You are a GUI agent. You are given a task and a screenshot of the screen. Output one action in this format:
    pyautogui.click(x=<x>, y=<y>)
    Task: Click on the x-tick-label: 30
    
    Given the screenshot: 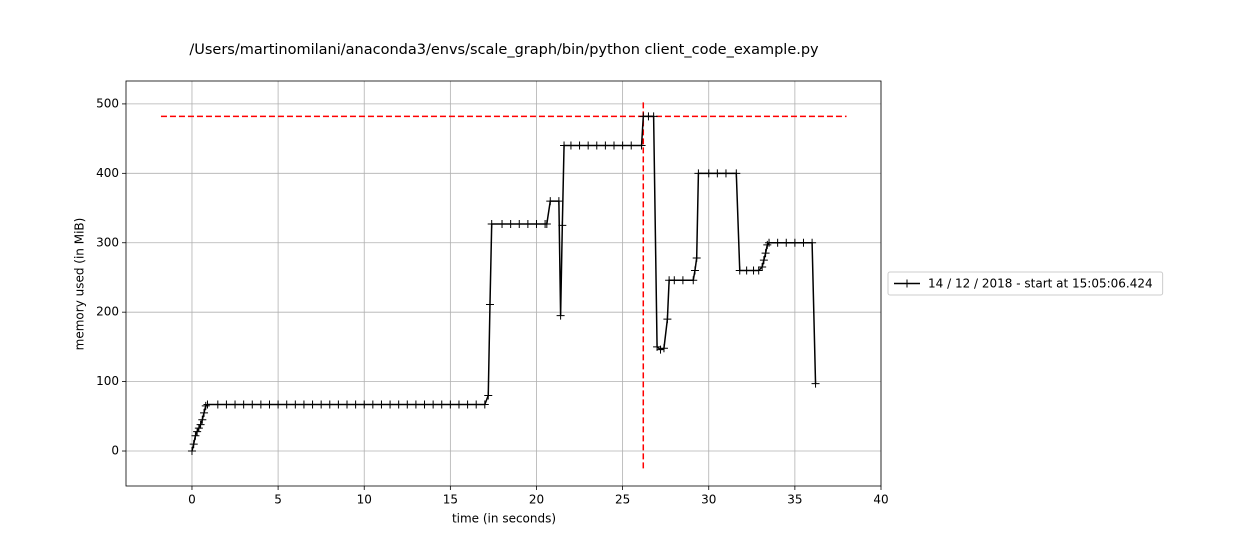 What is the action you would take?
    pyautogui.click(x=708, y=500)
    